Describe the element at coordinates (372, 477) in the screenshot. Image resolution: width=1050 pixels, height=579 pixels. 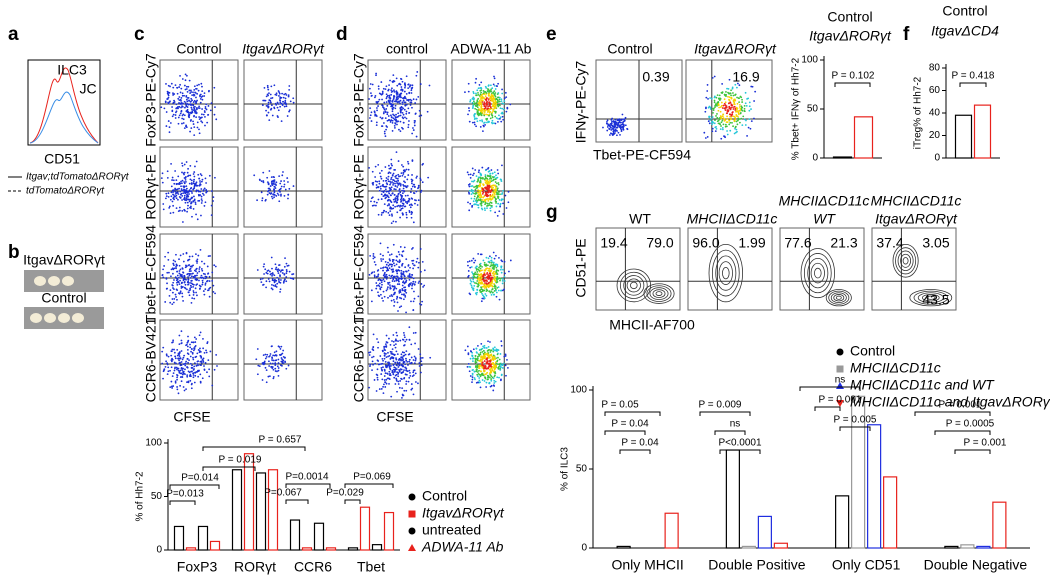
I see `p-value: P=0.069` at that location.